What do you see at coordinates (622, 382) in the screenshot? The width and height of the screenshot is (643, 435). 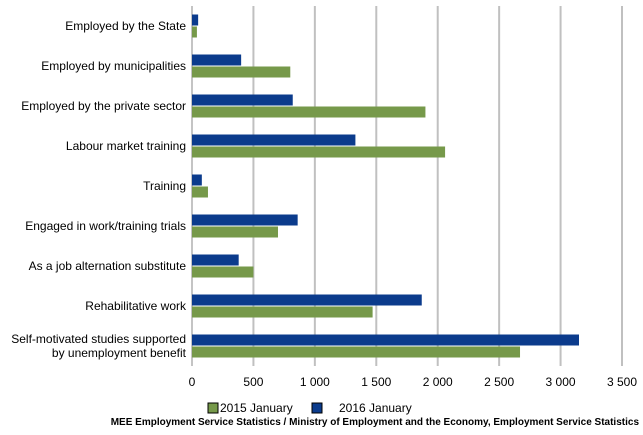 I see `x-tick-label: 3 500` at bounding box center [622, 382].